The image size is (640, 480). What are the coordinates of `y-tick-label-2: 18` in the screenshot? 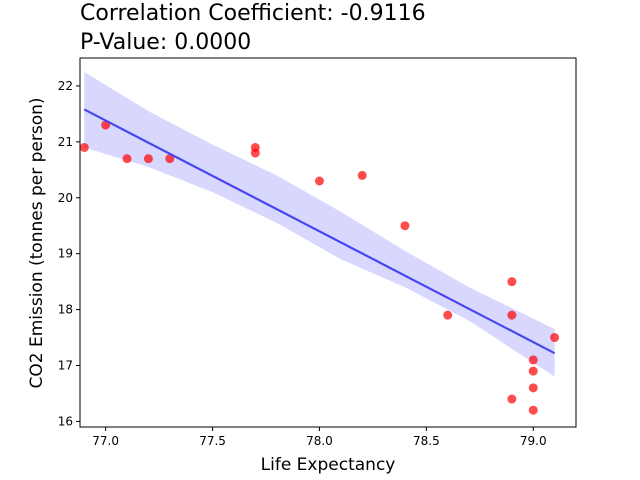 It's located at (65, 310).